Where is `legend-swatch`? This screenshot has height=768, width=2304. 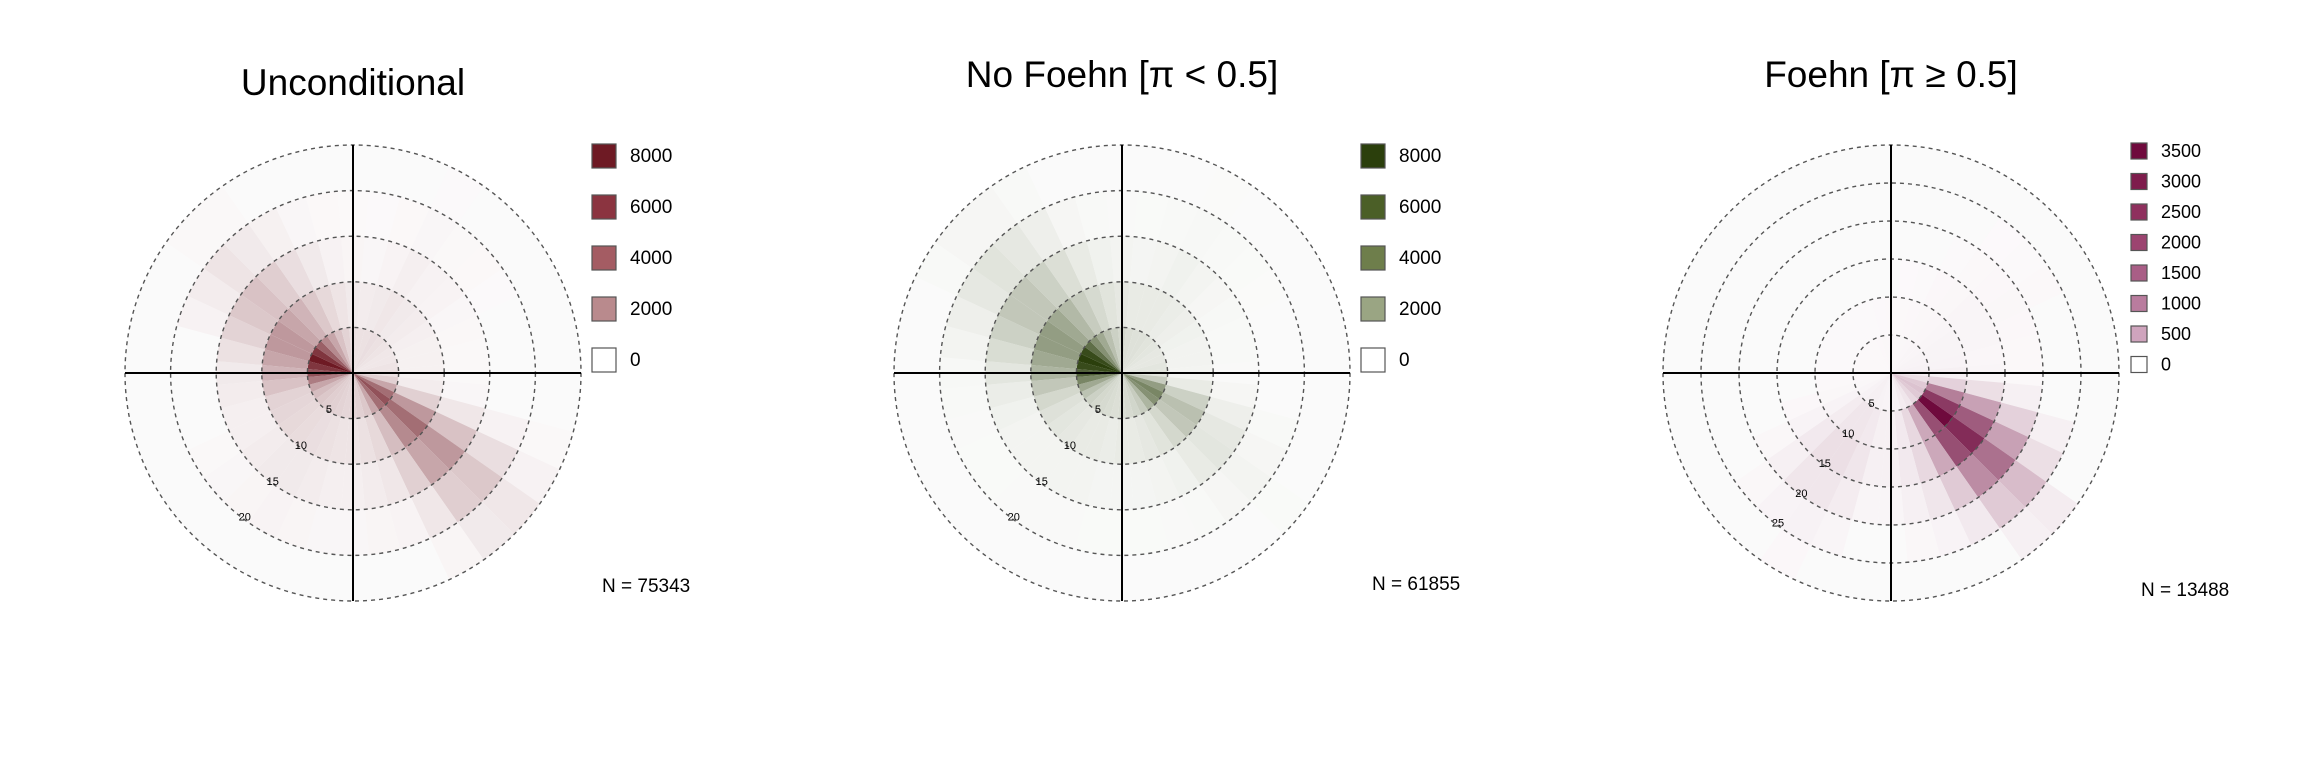 legend-swatch is located at coordinates (604, 258).